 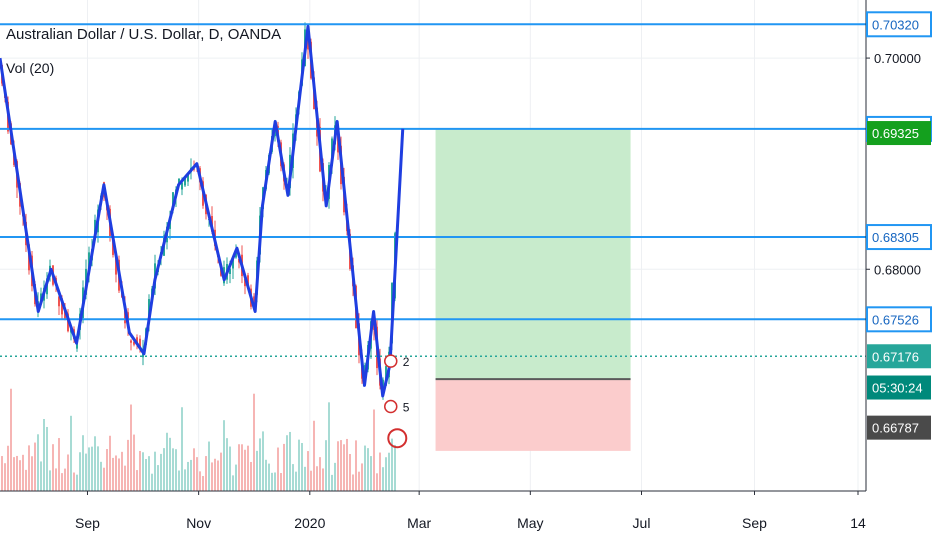 What do you see at coordinates (895, 24) in the screenshot?
I see `price-tag-label: 0.70320` at bounding box center [895, 24].